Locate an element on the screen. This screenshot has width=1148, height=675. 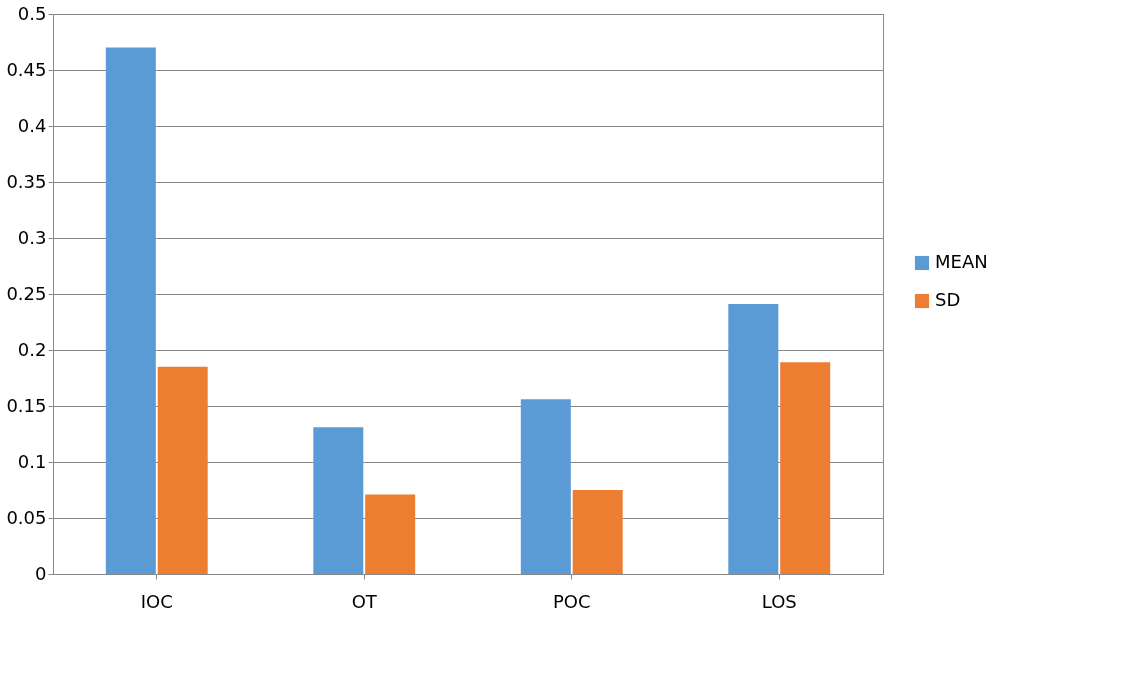
y-tick-label: 0.15 is located at coordinates (26, 405).